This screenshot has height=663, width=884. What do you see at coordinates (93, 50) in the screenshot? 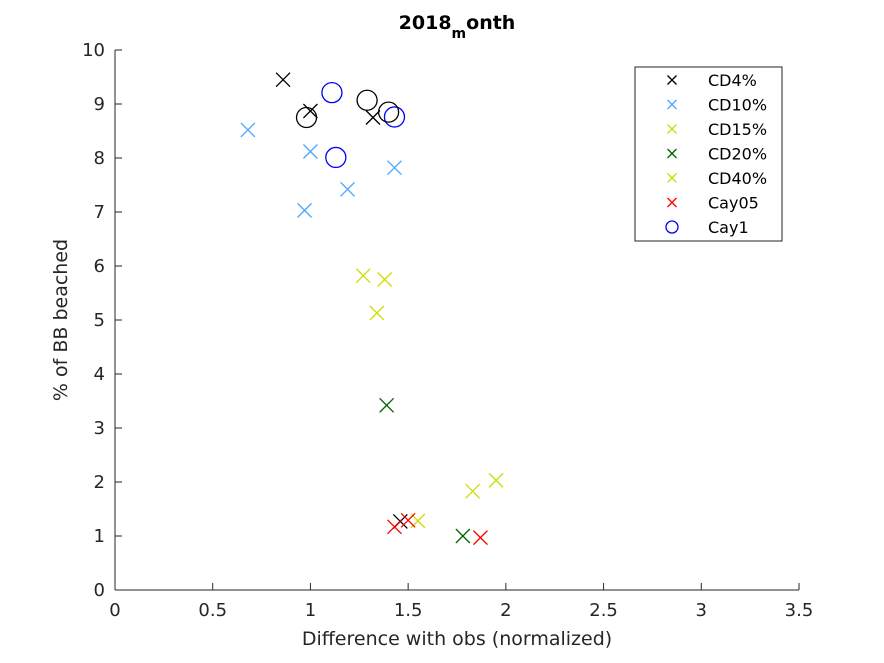
I see `y-tick-label: 10` at bounding box center [93, 50].